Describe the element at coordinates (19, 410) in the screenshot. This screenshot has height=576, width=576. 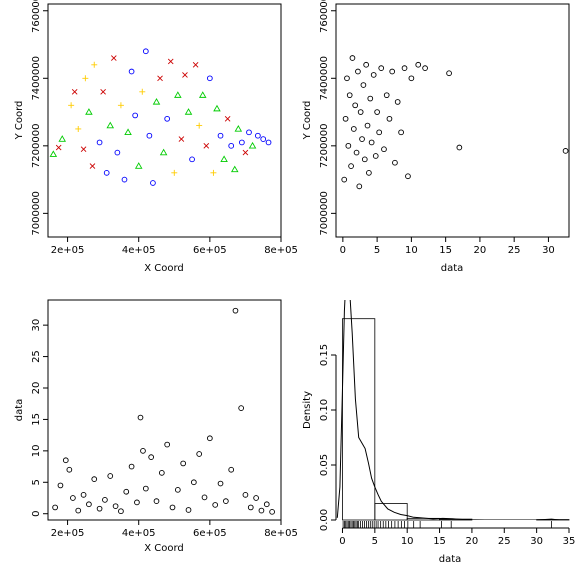
I see `y-axis-label: data` at that location.